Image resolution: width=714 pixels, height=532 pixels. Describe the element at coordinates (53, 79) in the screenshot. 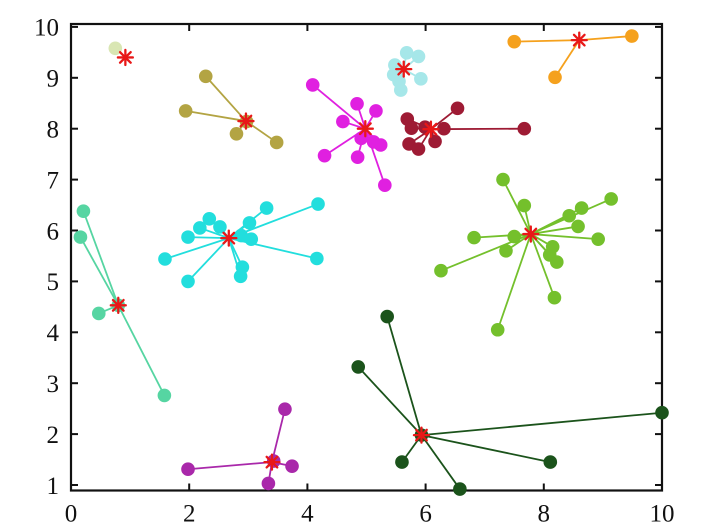

I see `y-tick-label: 9` at that location.